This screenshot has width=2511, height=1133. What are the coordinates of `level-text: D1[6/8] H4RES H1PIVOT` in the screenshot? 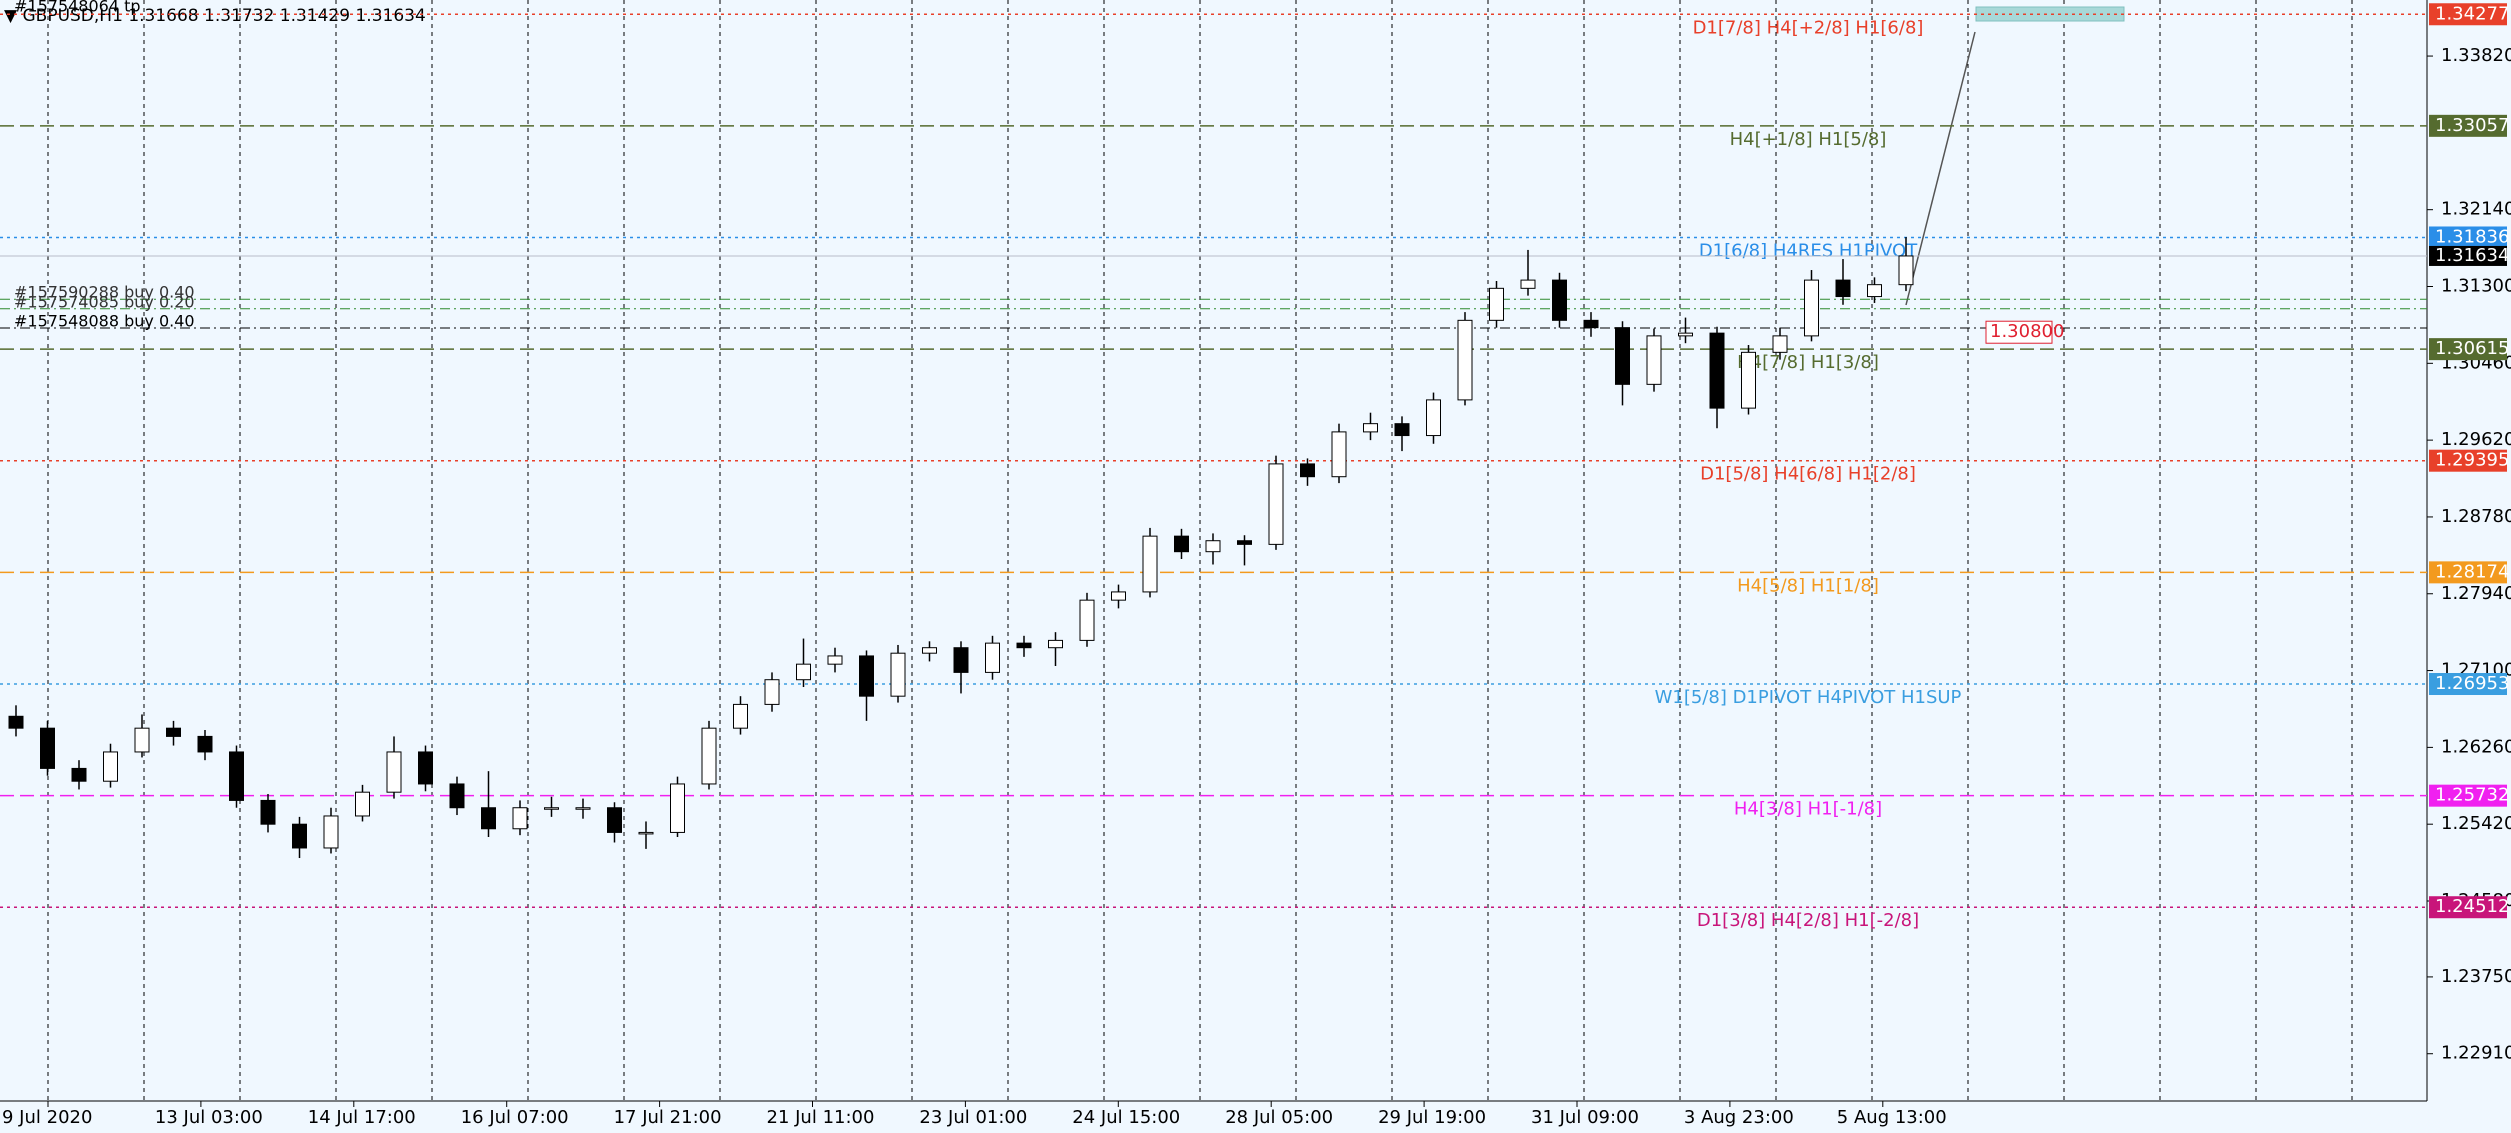 It's located at (1808, 250).